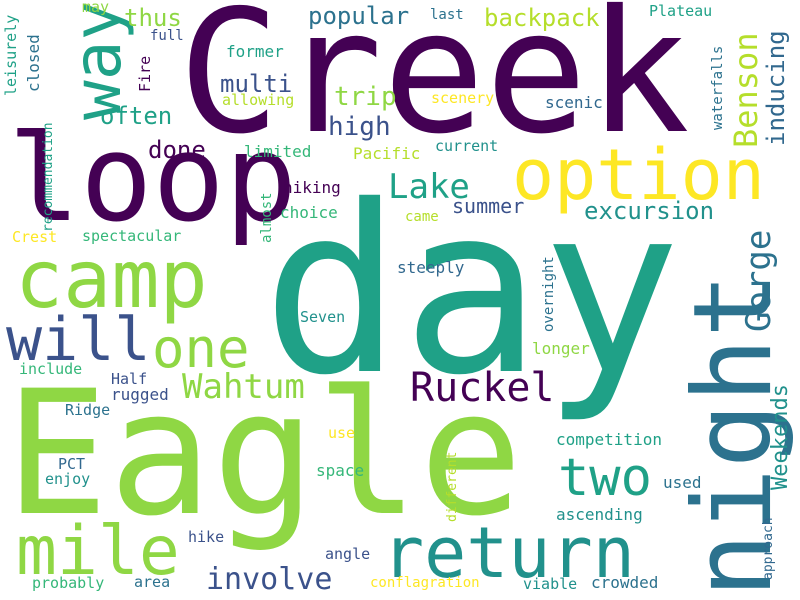 The width and height of the screenshot is (800, 600). Describe the element at coordinates (561, 348) in the screenshot. I see `word-longer: longer` at that location.